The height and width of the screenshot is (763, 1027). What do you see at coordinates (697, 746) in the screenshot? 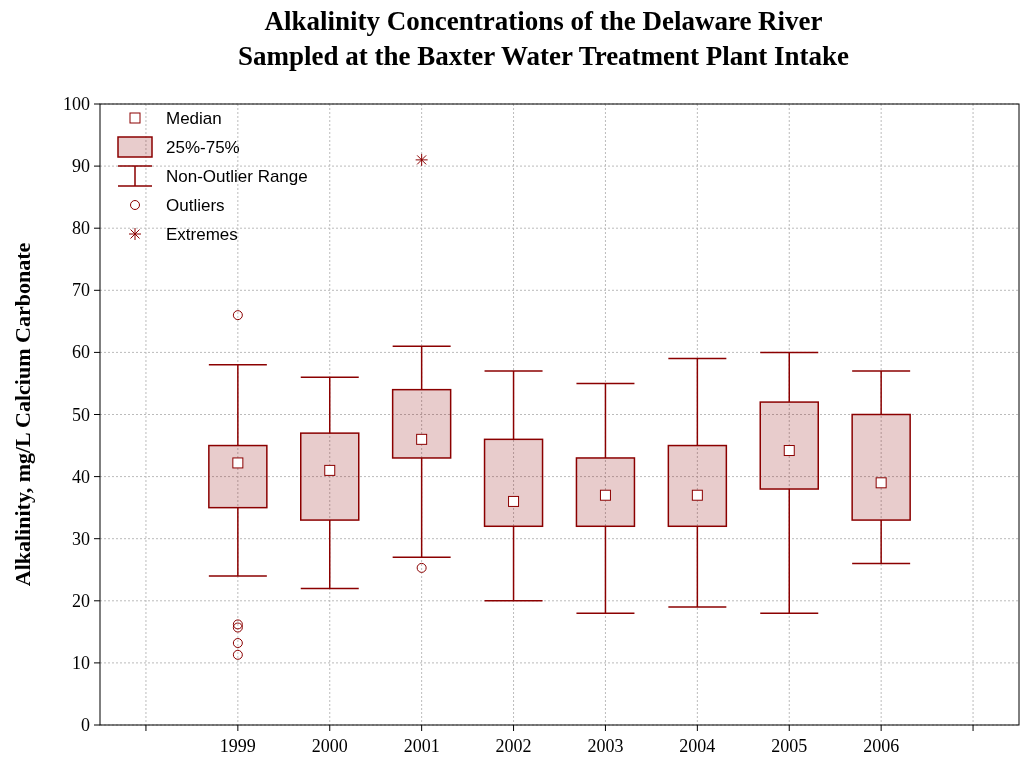
I see `x-tick-label: 2004` at bounding box center [697, 746].